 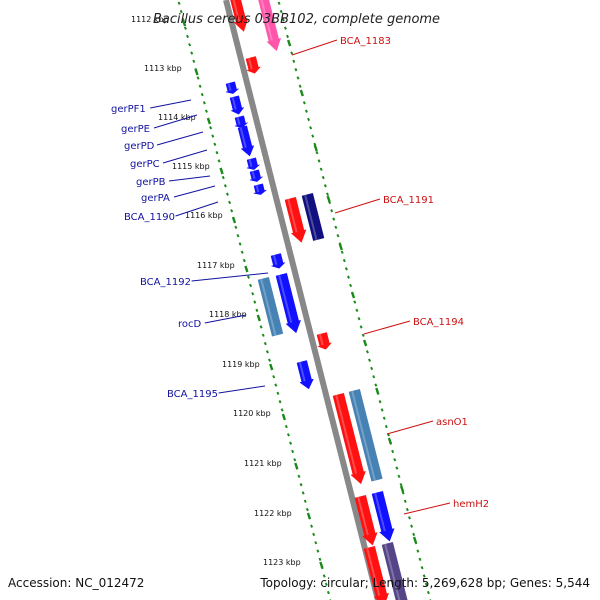 I want to click on kbp-tick-11: 1122 kbp, so click(x=273, y=513).